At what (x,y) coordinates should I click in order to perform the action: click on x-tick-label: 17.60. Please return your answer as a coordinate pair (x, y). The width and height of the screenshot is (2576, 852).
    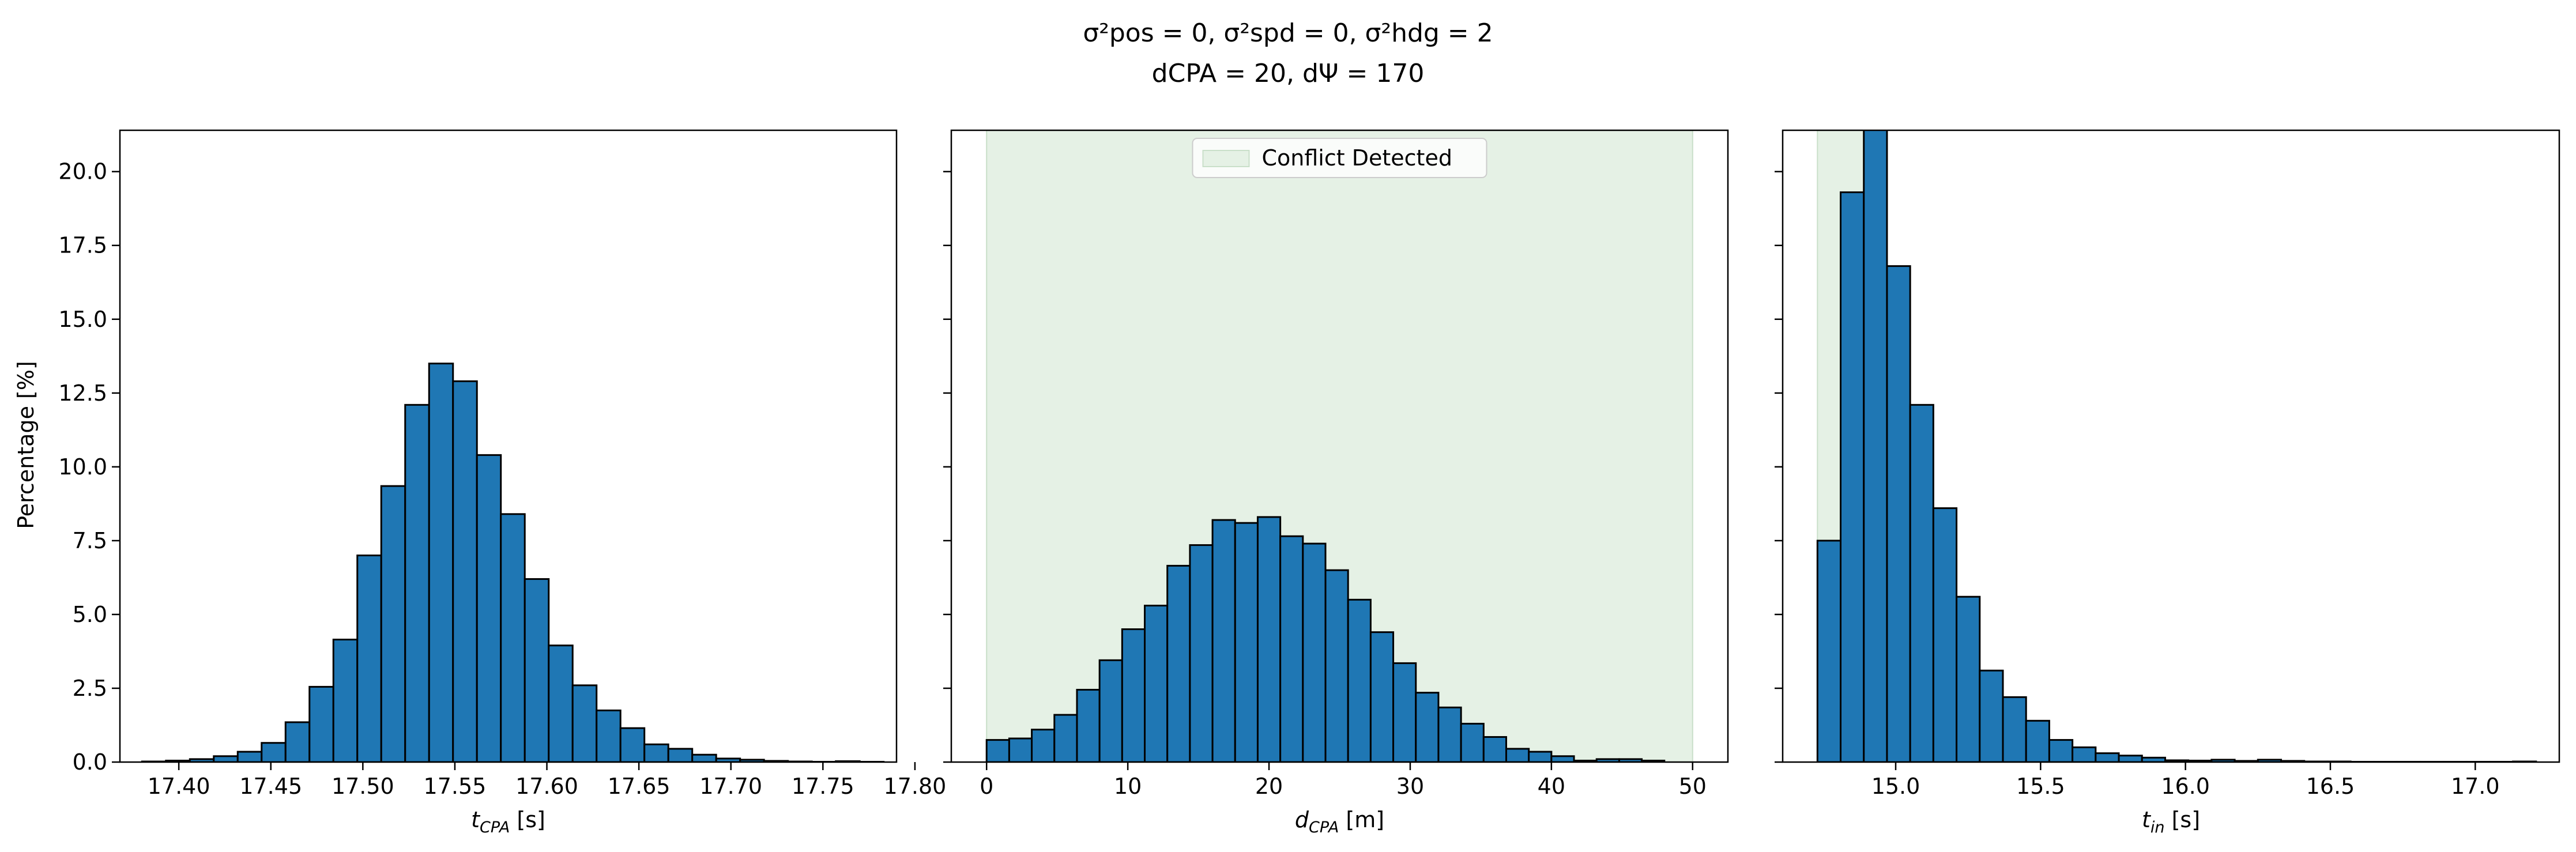
    Looking at the image, I should click on (546, 786).